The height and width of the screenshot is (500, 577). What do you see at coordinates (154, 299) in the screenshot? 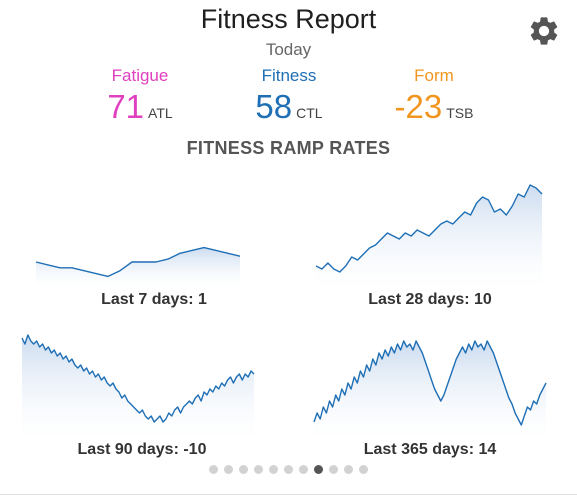
I see `chart-label-7-days: Last 7 days: 1` at bounding box center [154, 299].